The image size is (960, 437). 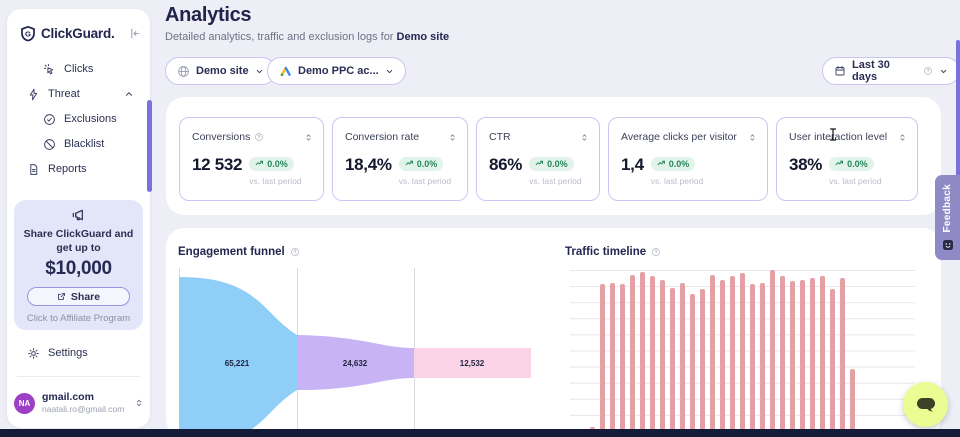 What do you see at coordinates (368, 164) in the screenshot?
I see `kpi-value: 18,4%` at bounding box center [368, 164].